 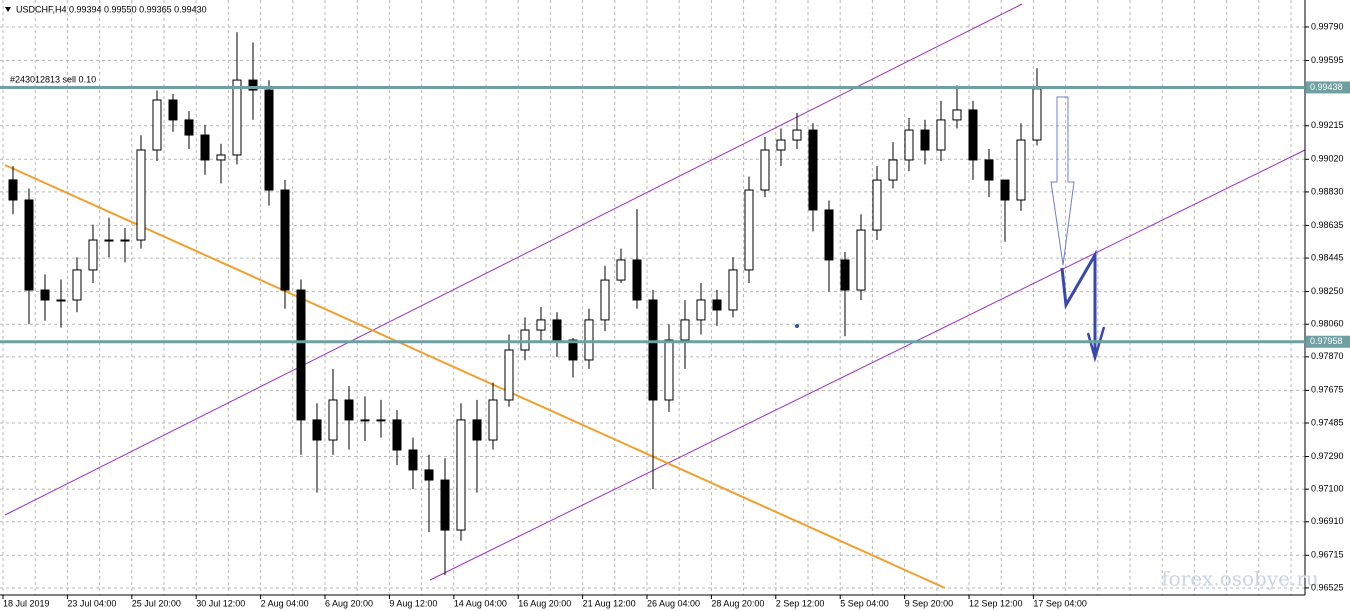 What do you see at coordinates (1327, 257) in the screenshot?
I see `y-tick-label: 0.98445` at bounding box center [1327, 257].